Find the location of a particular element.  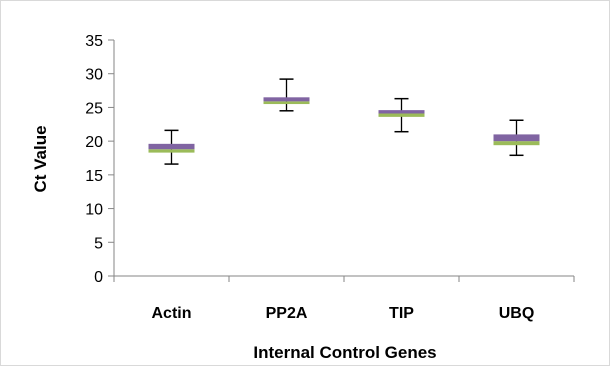

y-axis: 0 5 10 15 20 25 30 35 is located at coordinates (100, 159).